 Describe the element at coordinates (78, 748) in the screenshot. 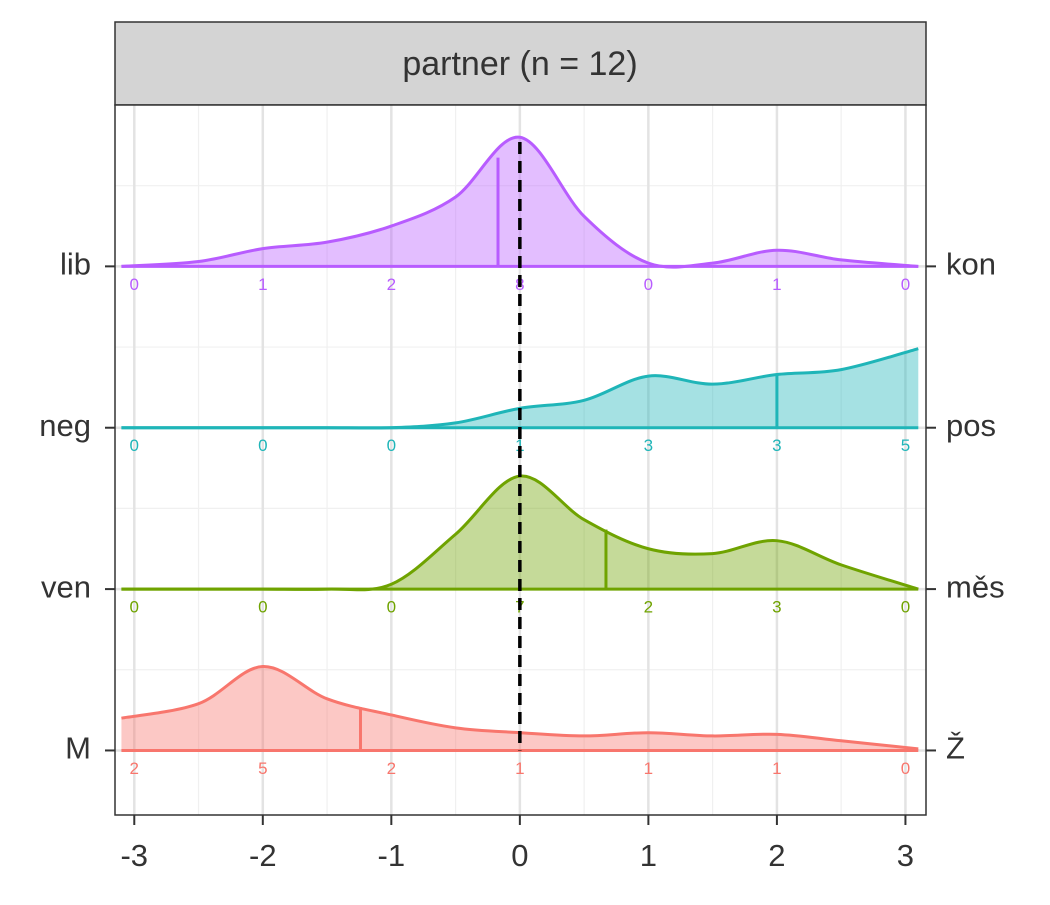

I see `y-label-left: M` at that location.